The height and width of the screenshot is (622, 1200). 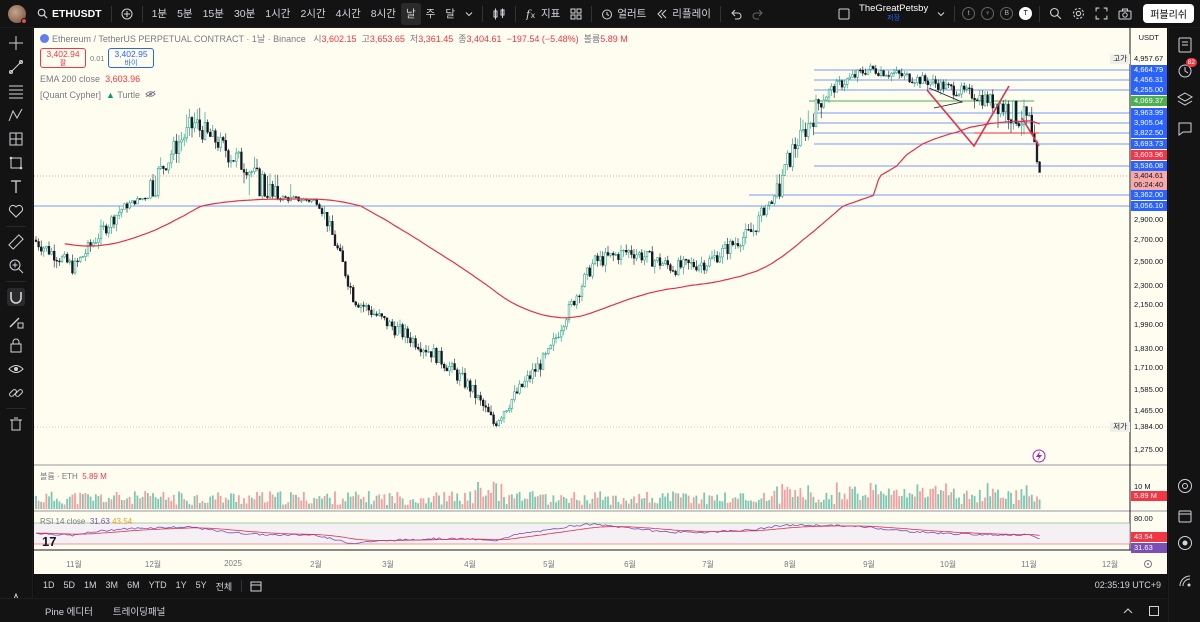 I want to click on plus-circle-icon, so click(x=127, y=13).